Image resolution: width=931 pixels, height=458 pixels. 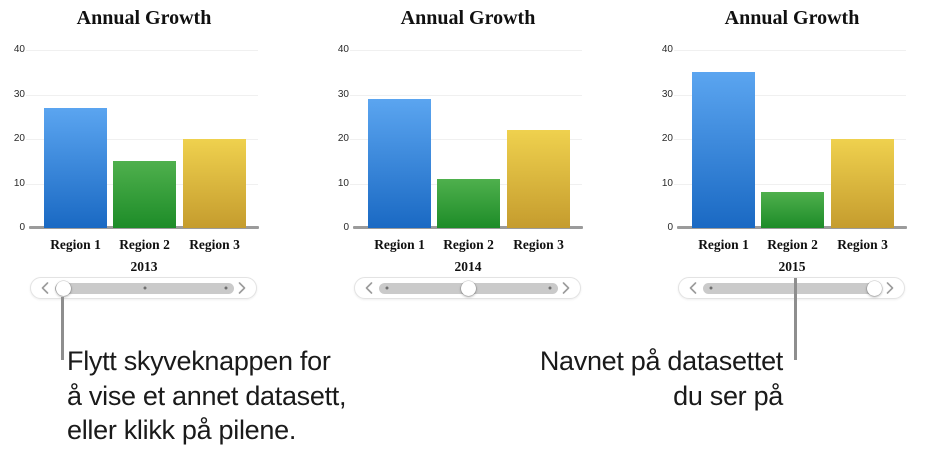 I want to click on dataset-year-label: 2013, so click(x=144, y=266).